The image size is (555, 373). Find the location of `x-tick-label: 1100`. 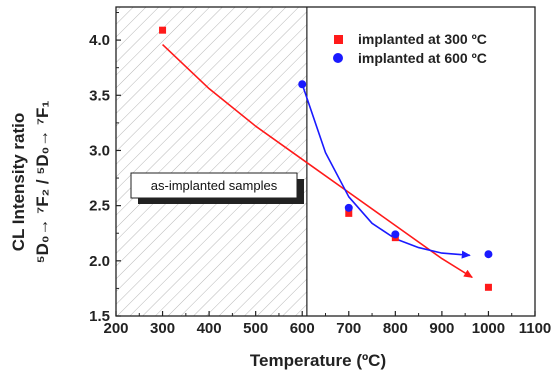

x-tick-label: 1100 is located at coordinates (535, 328).